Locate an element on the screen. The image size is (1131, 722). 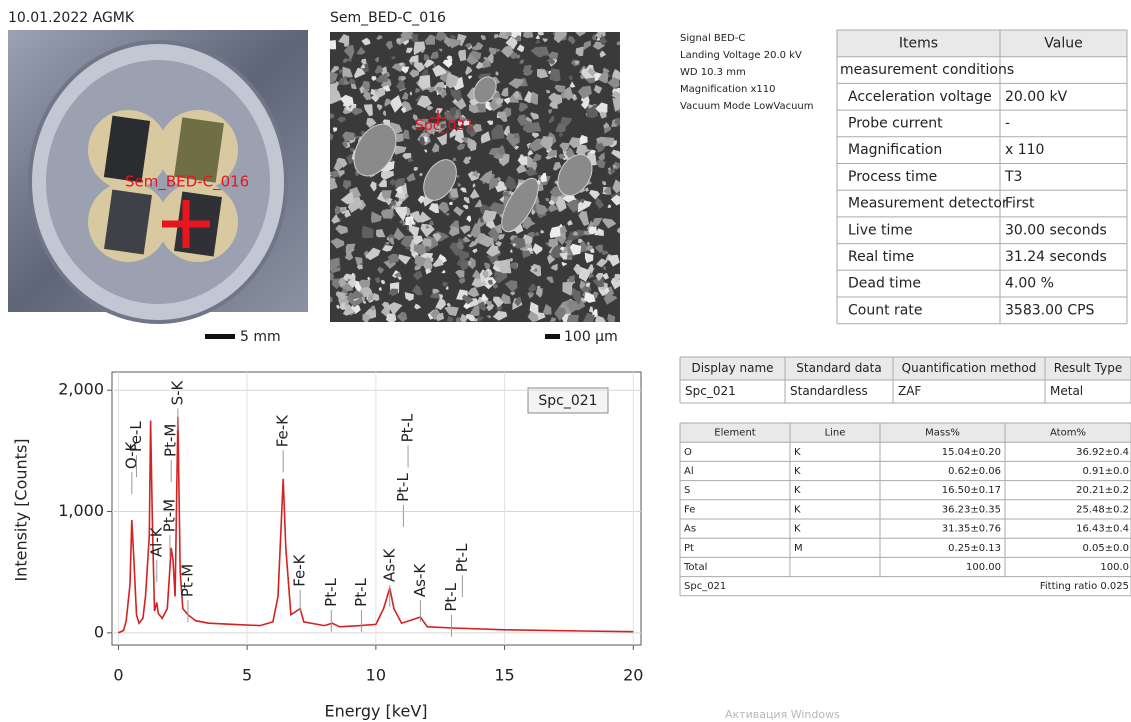
table-cell: 100.00 is located at coordinates (983, 567).